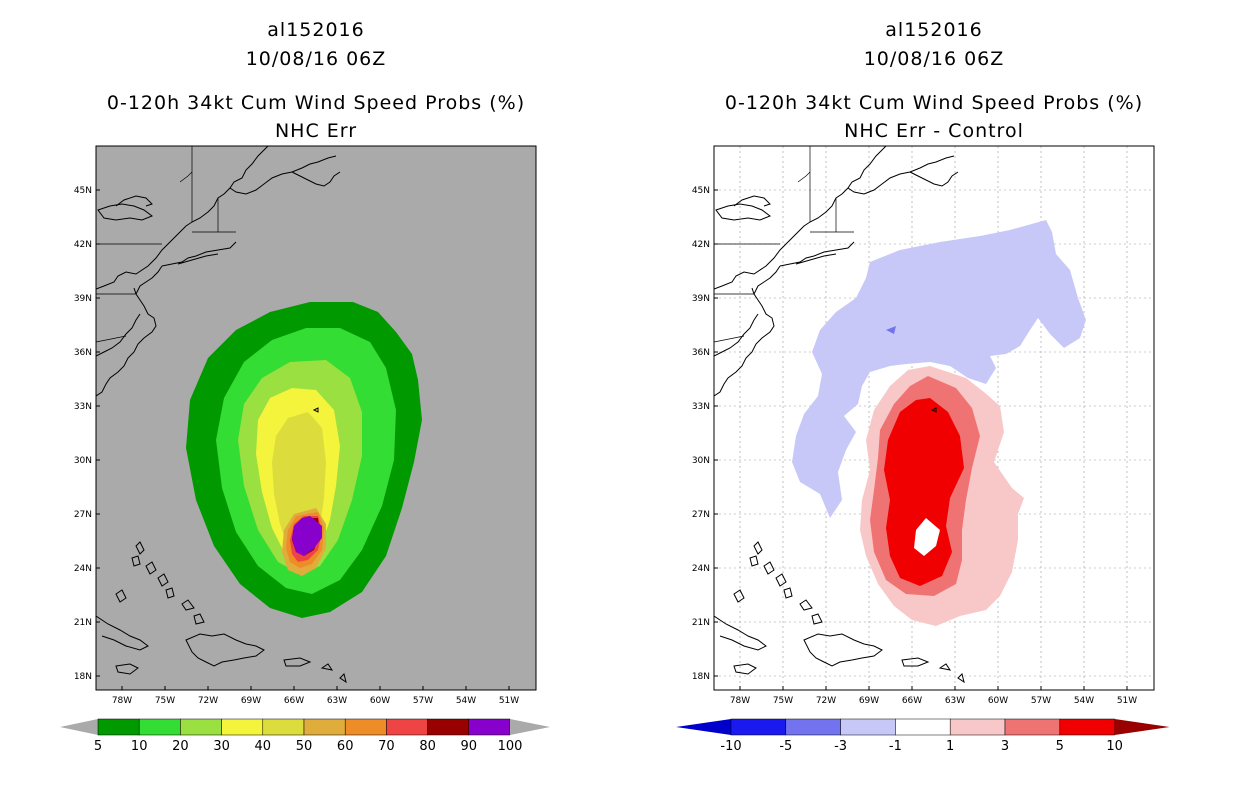  I want to click on diff-contour-neg3, so click(891, 330).